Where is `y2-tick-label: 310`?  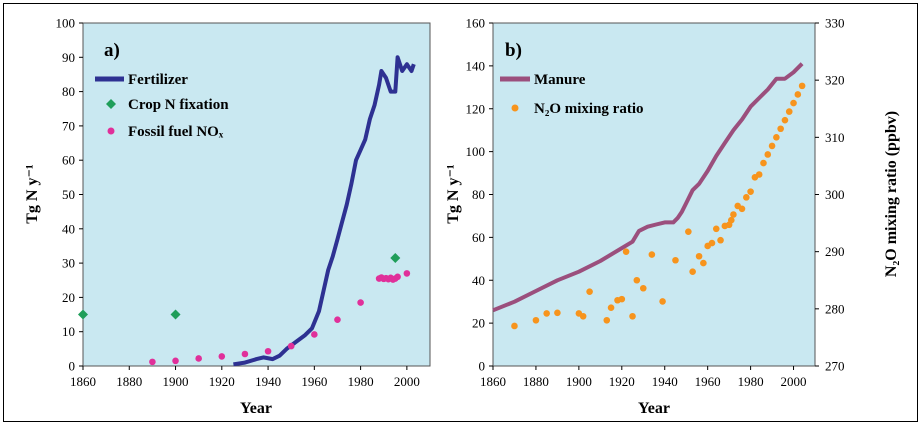 y2-tick-label: 310 is located at coordinates (835, 137).